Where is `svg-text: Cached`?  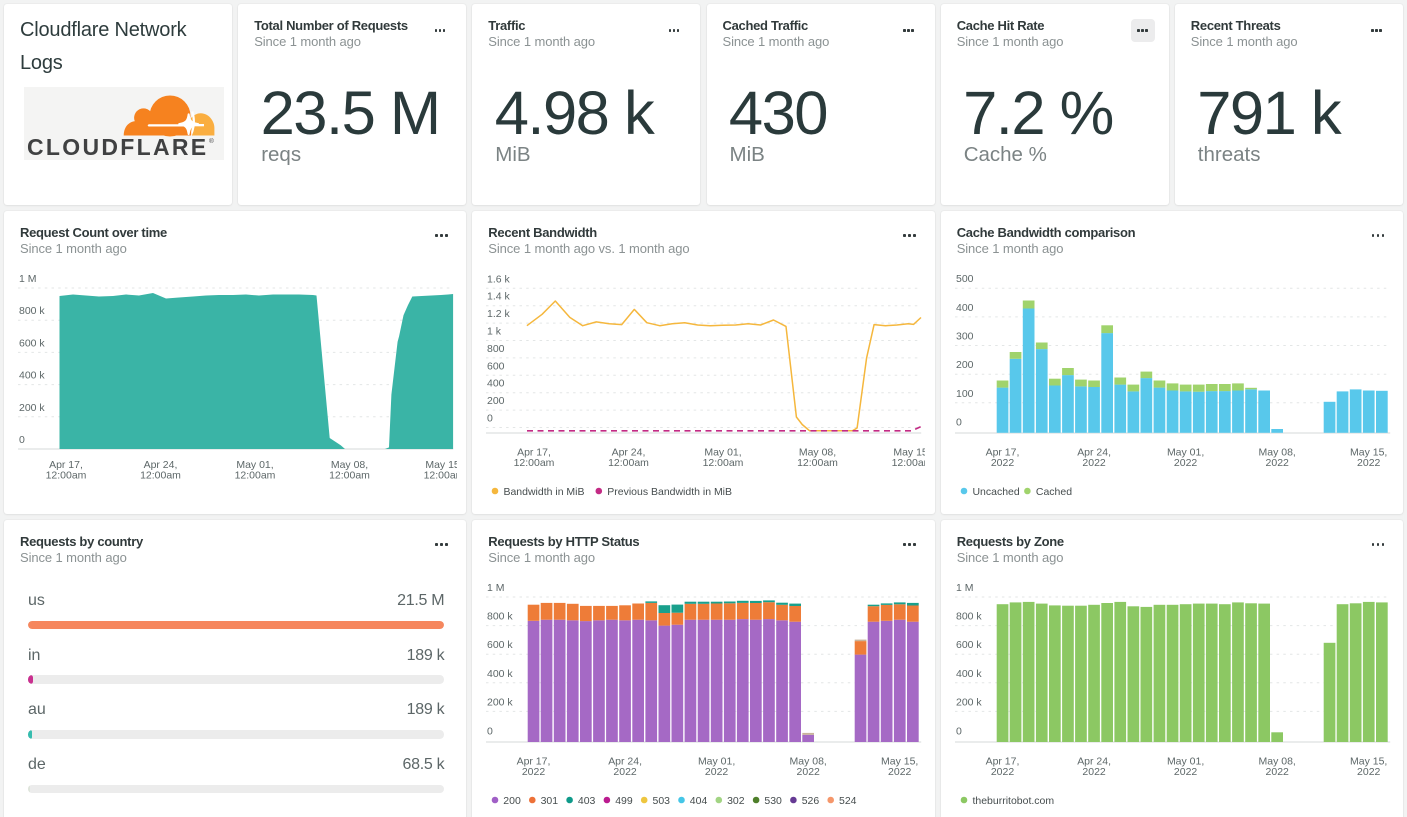 svg-text: Cached is located at coordinates (1054, 492).